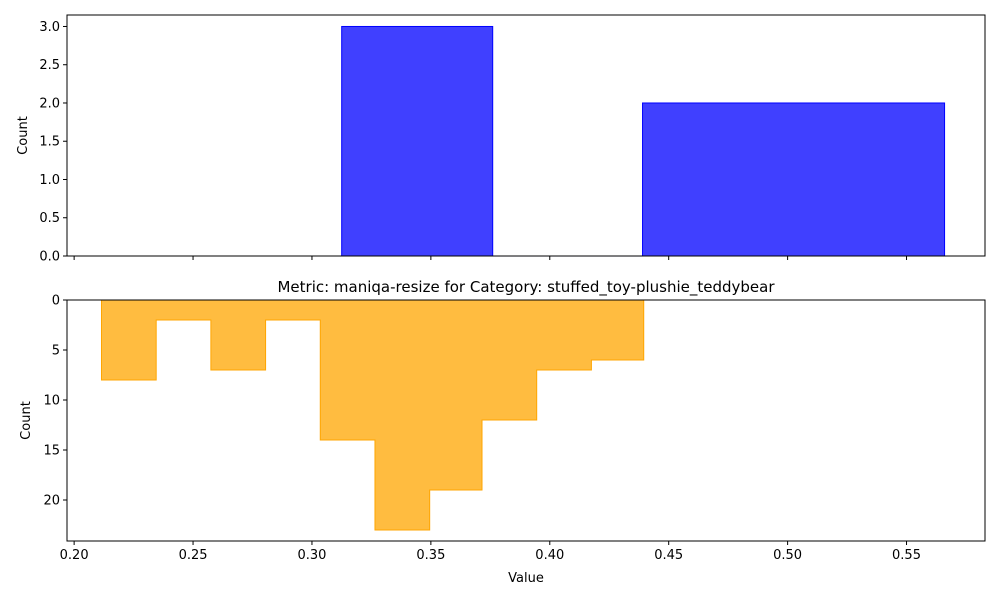 The width and height of the screenshot is (1000, 600). What do you see at coordinates (49, 218) in the screenshot?
I see `top-y-tick-label: 0.5` at bounding box center [49, 218].